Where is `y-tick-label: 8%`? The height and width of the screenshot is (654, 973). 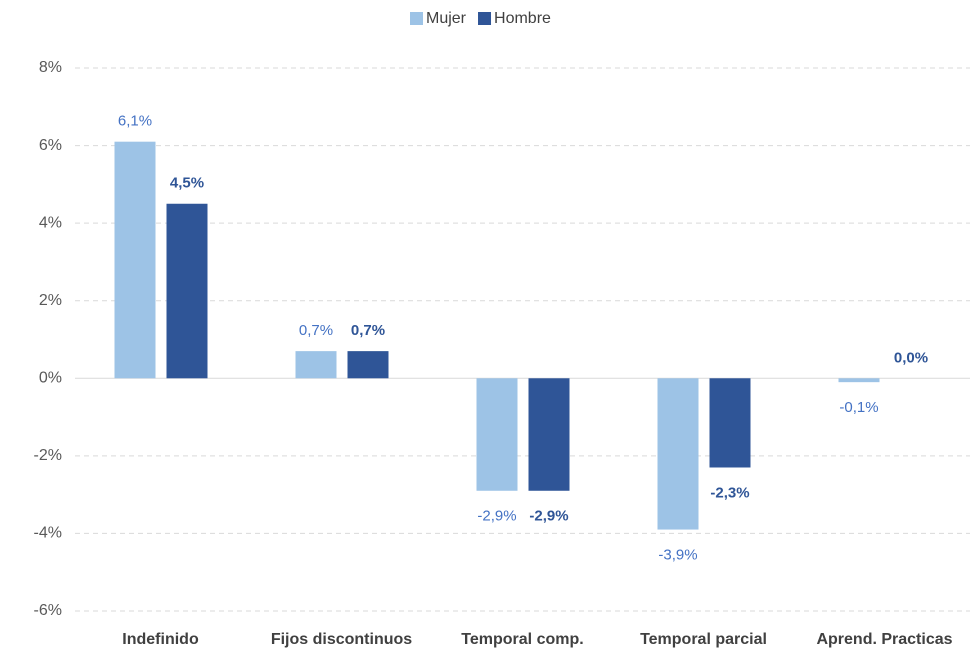 y-tick-label: 8% is located at coordinates (50, 67).